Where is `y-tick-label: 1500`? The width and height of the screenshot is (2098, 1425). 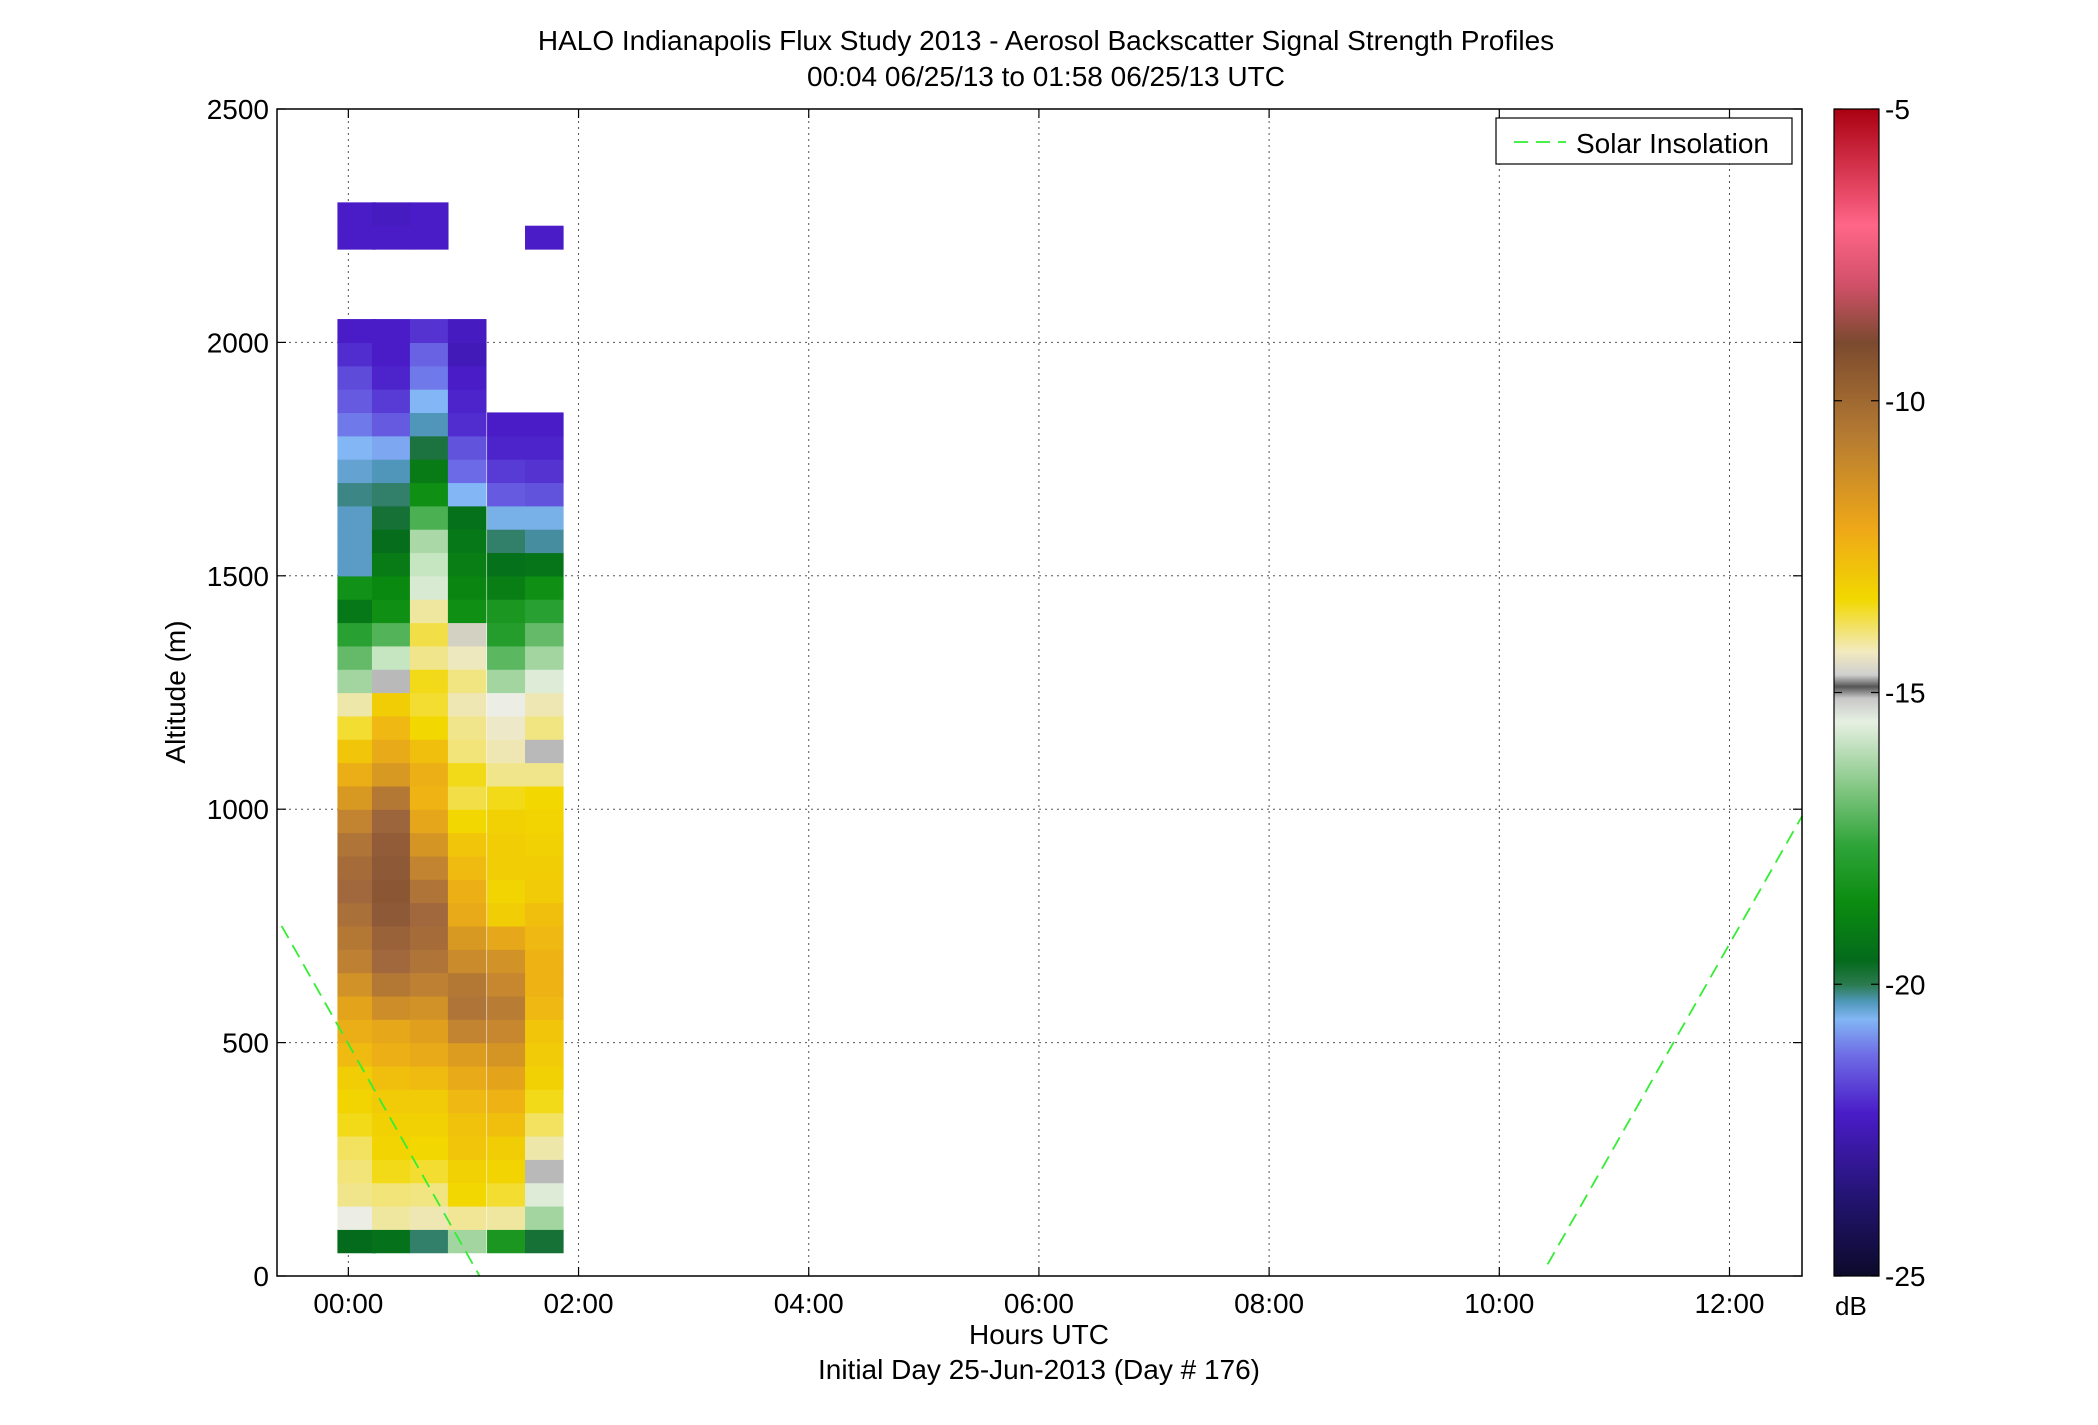
y-tick-label: 1500 is located at coordinates (238, 576).